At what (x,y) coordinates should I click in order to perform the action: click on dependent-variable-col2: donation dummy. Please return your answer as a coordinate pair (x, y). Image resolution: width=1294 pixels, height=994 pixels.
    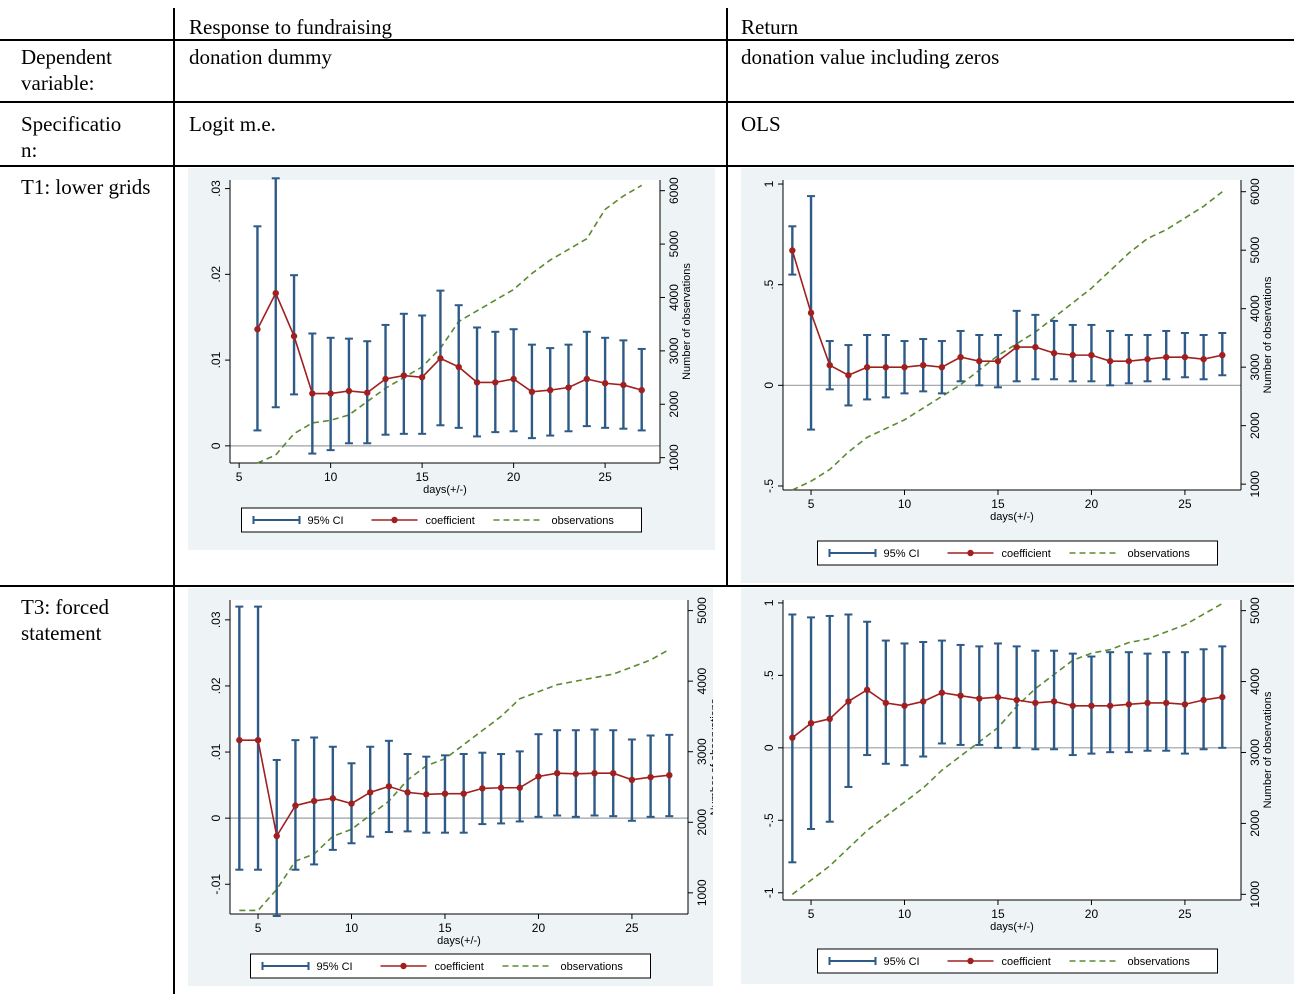
    Looking at the image, I should click on (260, 57).